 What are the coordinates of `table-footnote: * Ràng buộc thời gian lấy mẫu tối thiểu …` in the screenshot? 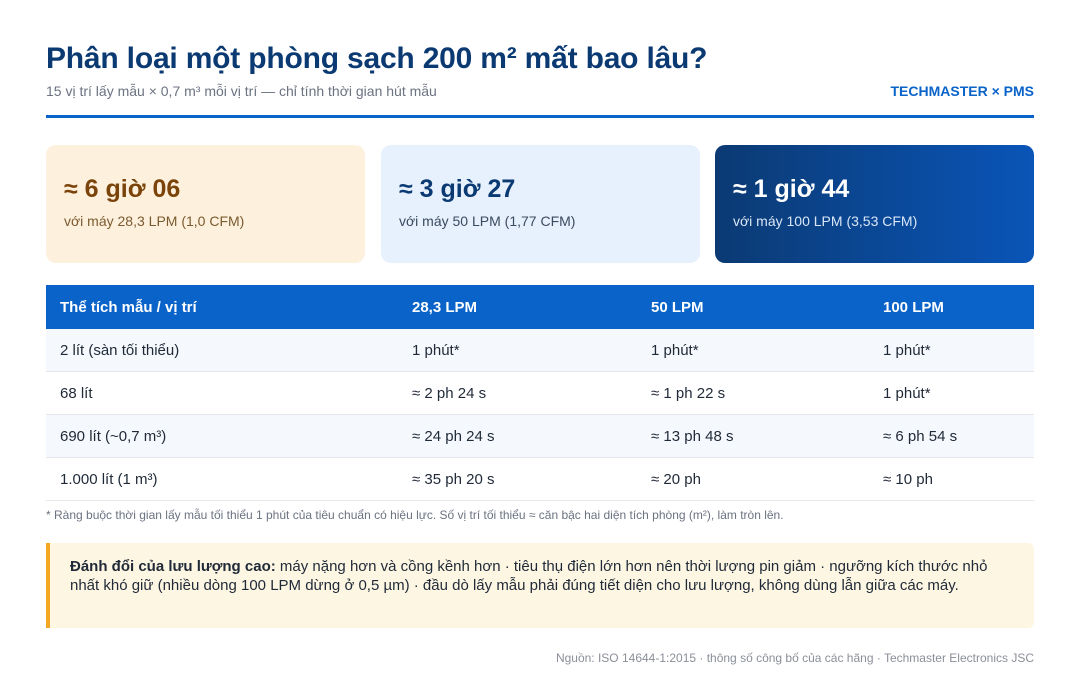 It's located at (415, 515).